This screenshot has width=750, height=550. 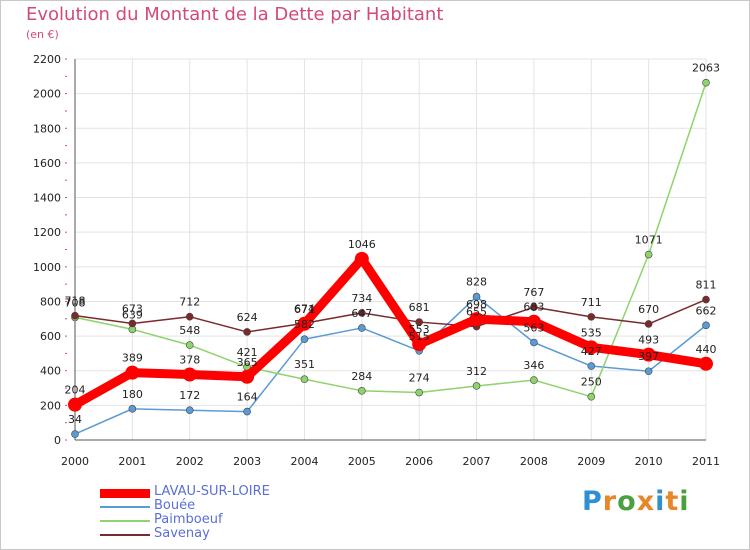 I want to click on data-label: 655, so click(x=476, y=312).